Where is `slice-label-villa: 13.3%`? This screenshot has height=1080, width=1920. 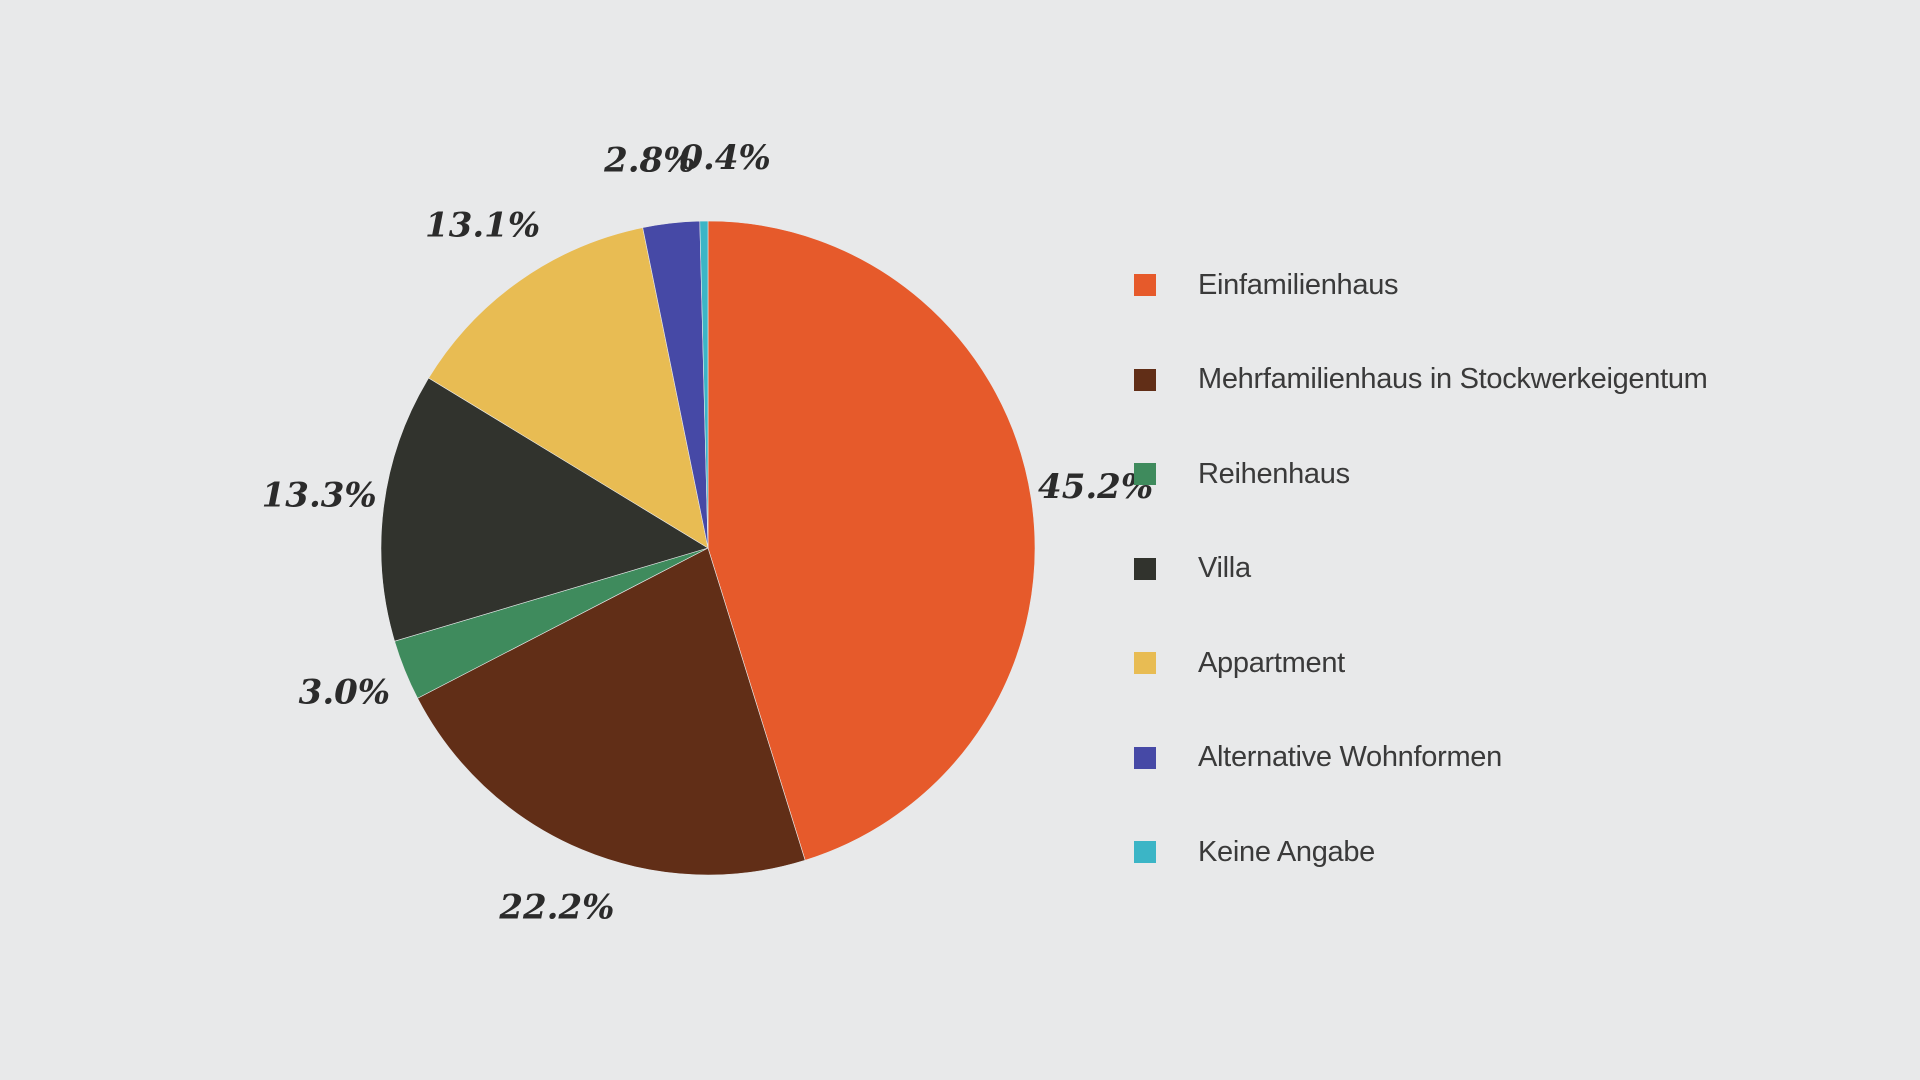 slice-label-villa: 13.3% is located at coordinates (319, 496).